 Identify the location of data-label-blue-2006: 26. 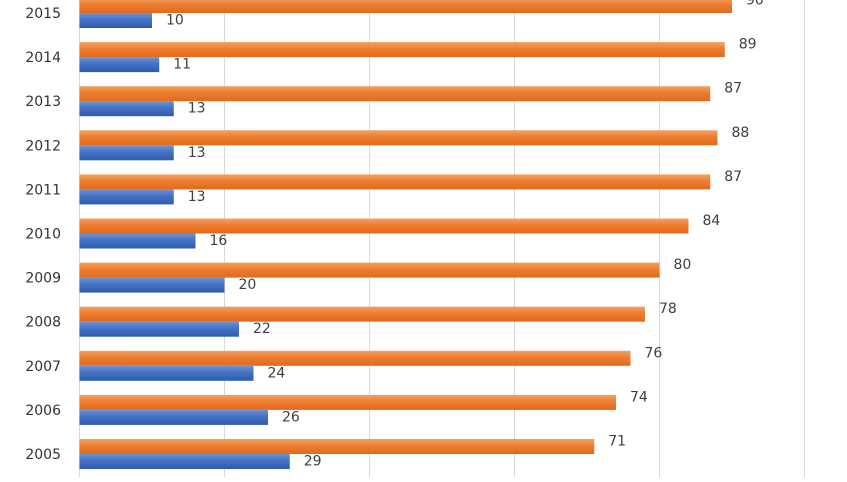
(291, 417).